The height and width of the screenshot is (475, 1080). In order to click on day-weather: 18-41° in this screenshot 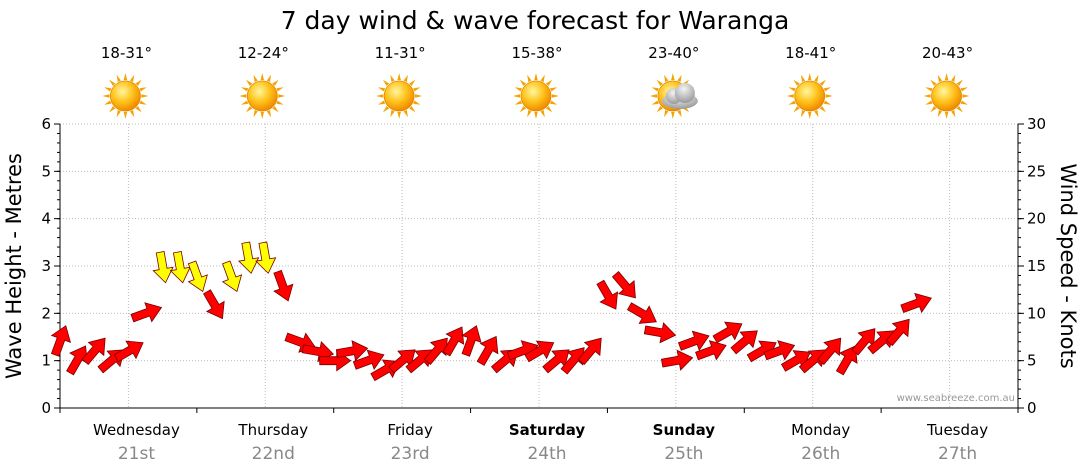, I will do `click(810, 81)`.